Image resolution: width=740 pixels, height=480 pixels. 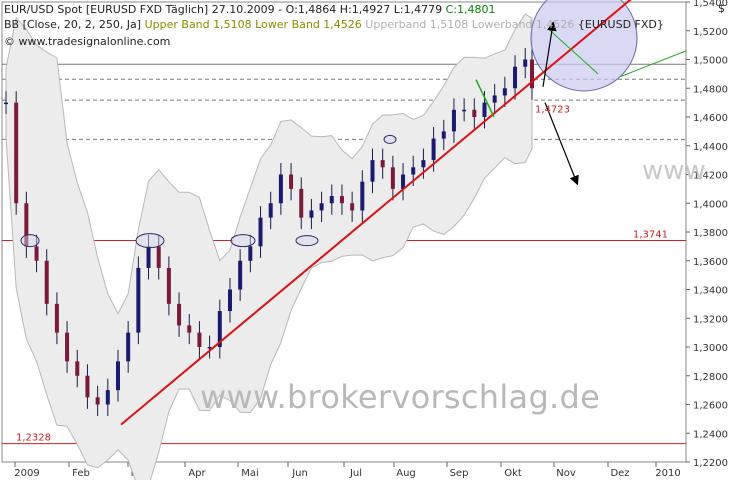 I want to click on arrow-down, so click(x=561, y=144).